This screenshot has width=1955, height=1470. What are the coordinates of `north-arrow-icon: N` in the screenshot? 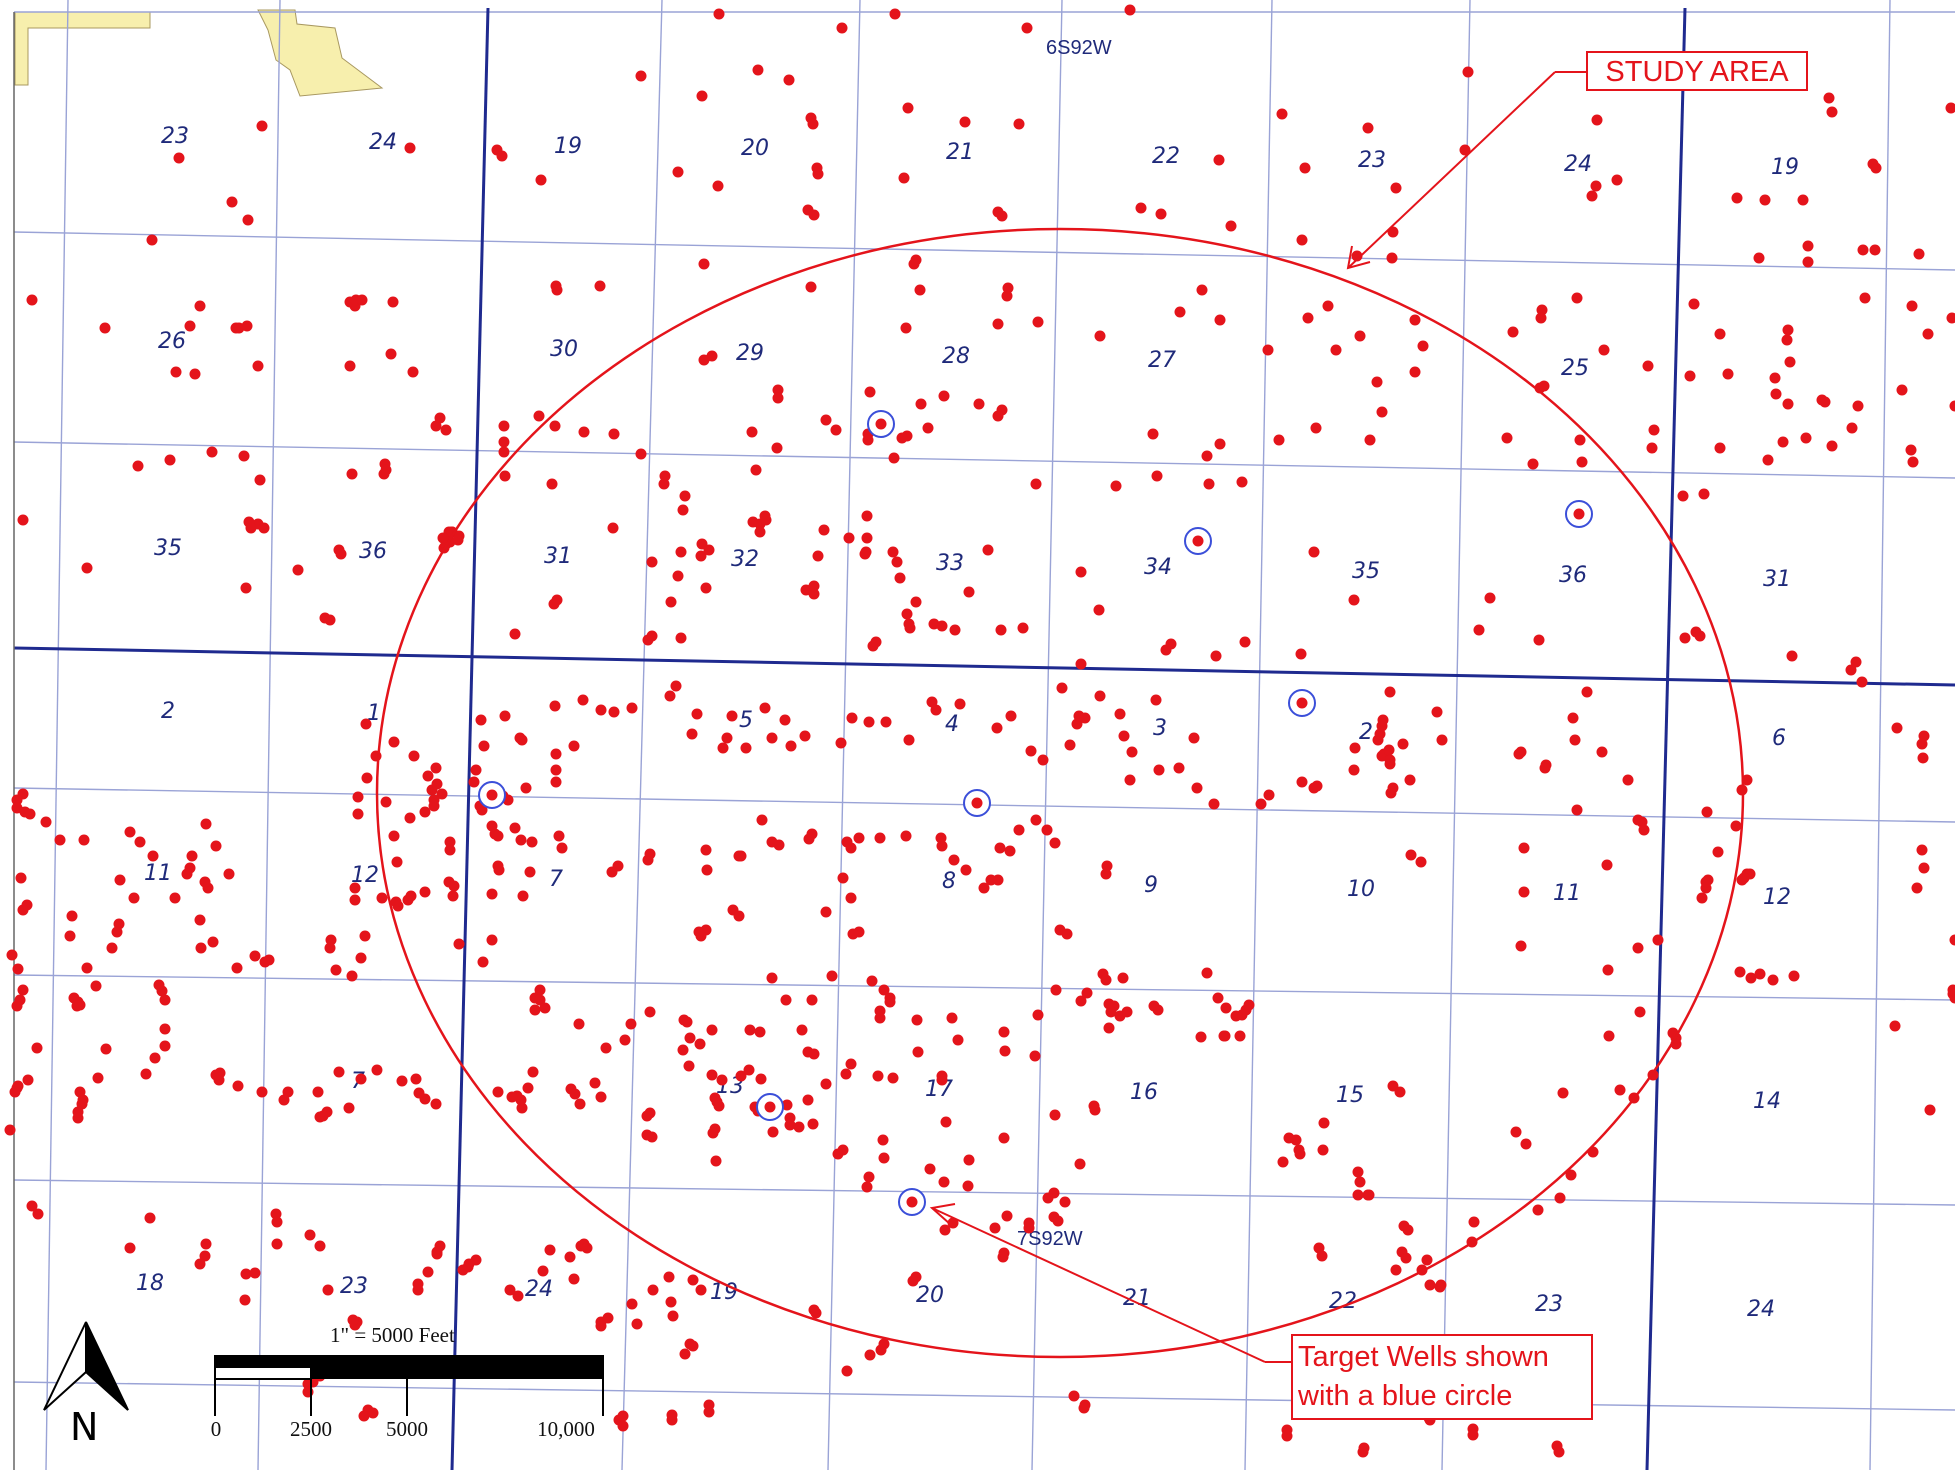 It's located at (86, 1385).